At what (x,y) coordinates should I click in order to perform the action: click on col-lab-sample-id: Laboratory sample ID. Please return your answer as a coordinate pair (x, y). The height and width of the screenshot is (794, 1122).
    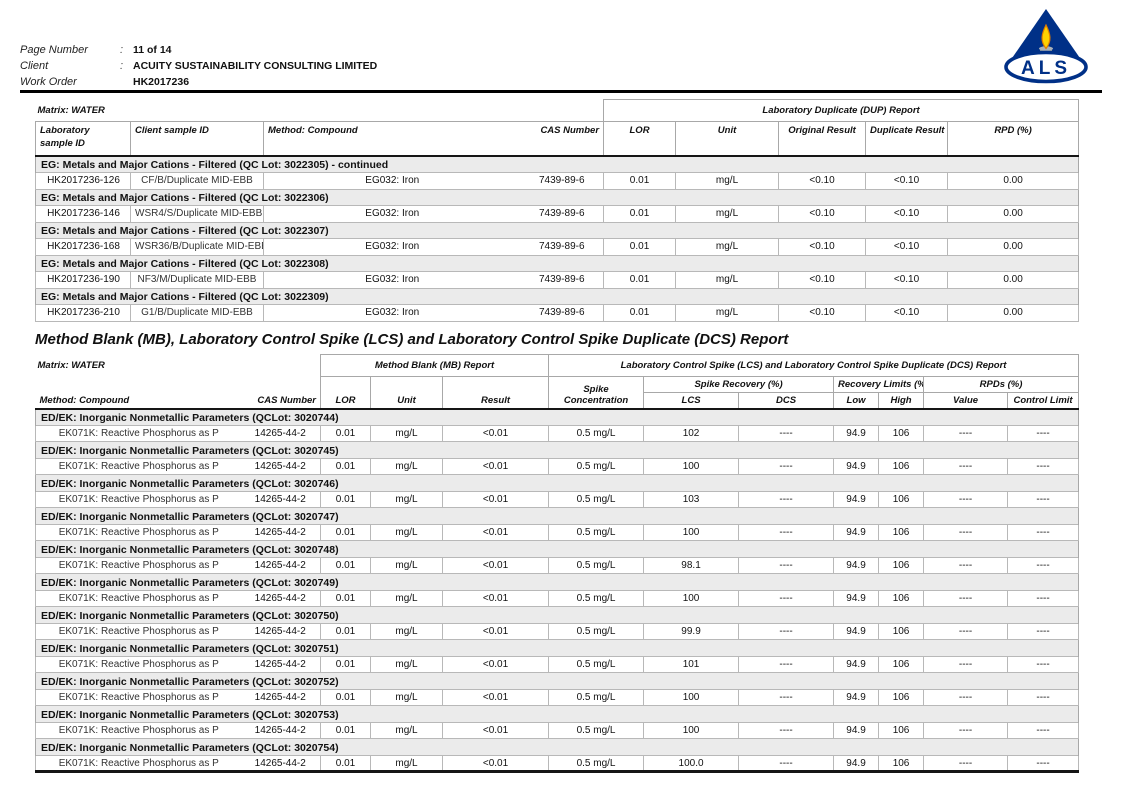
    Looking at the image, I should click on (83, 138).